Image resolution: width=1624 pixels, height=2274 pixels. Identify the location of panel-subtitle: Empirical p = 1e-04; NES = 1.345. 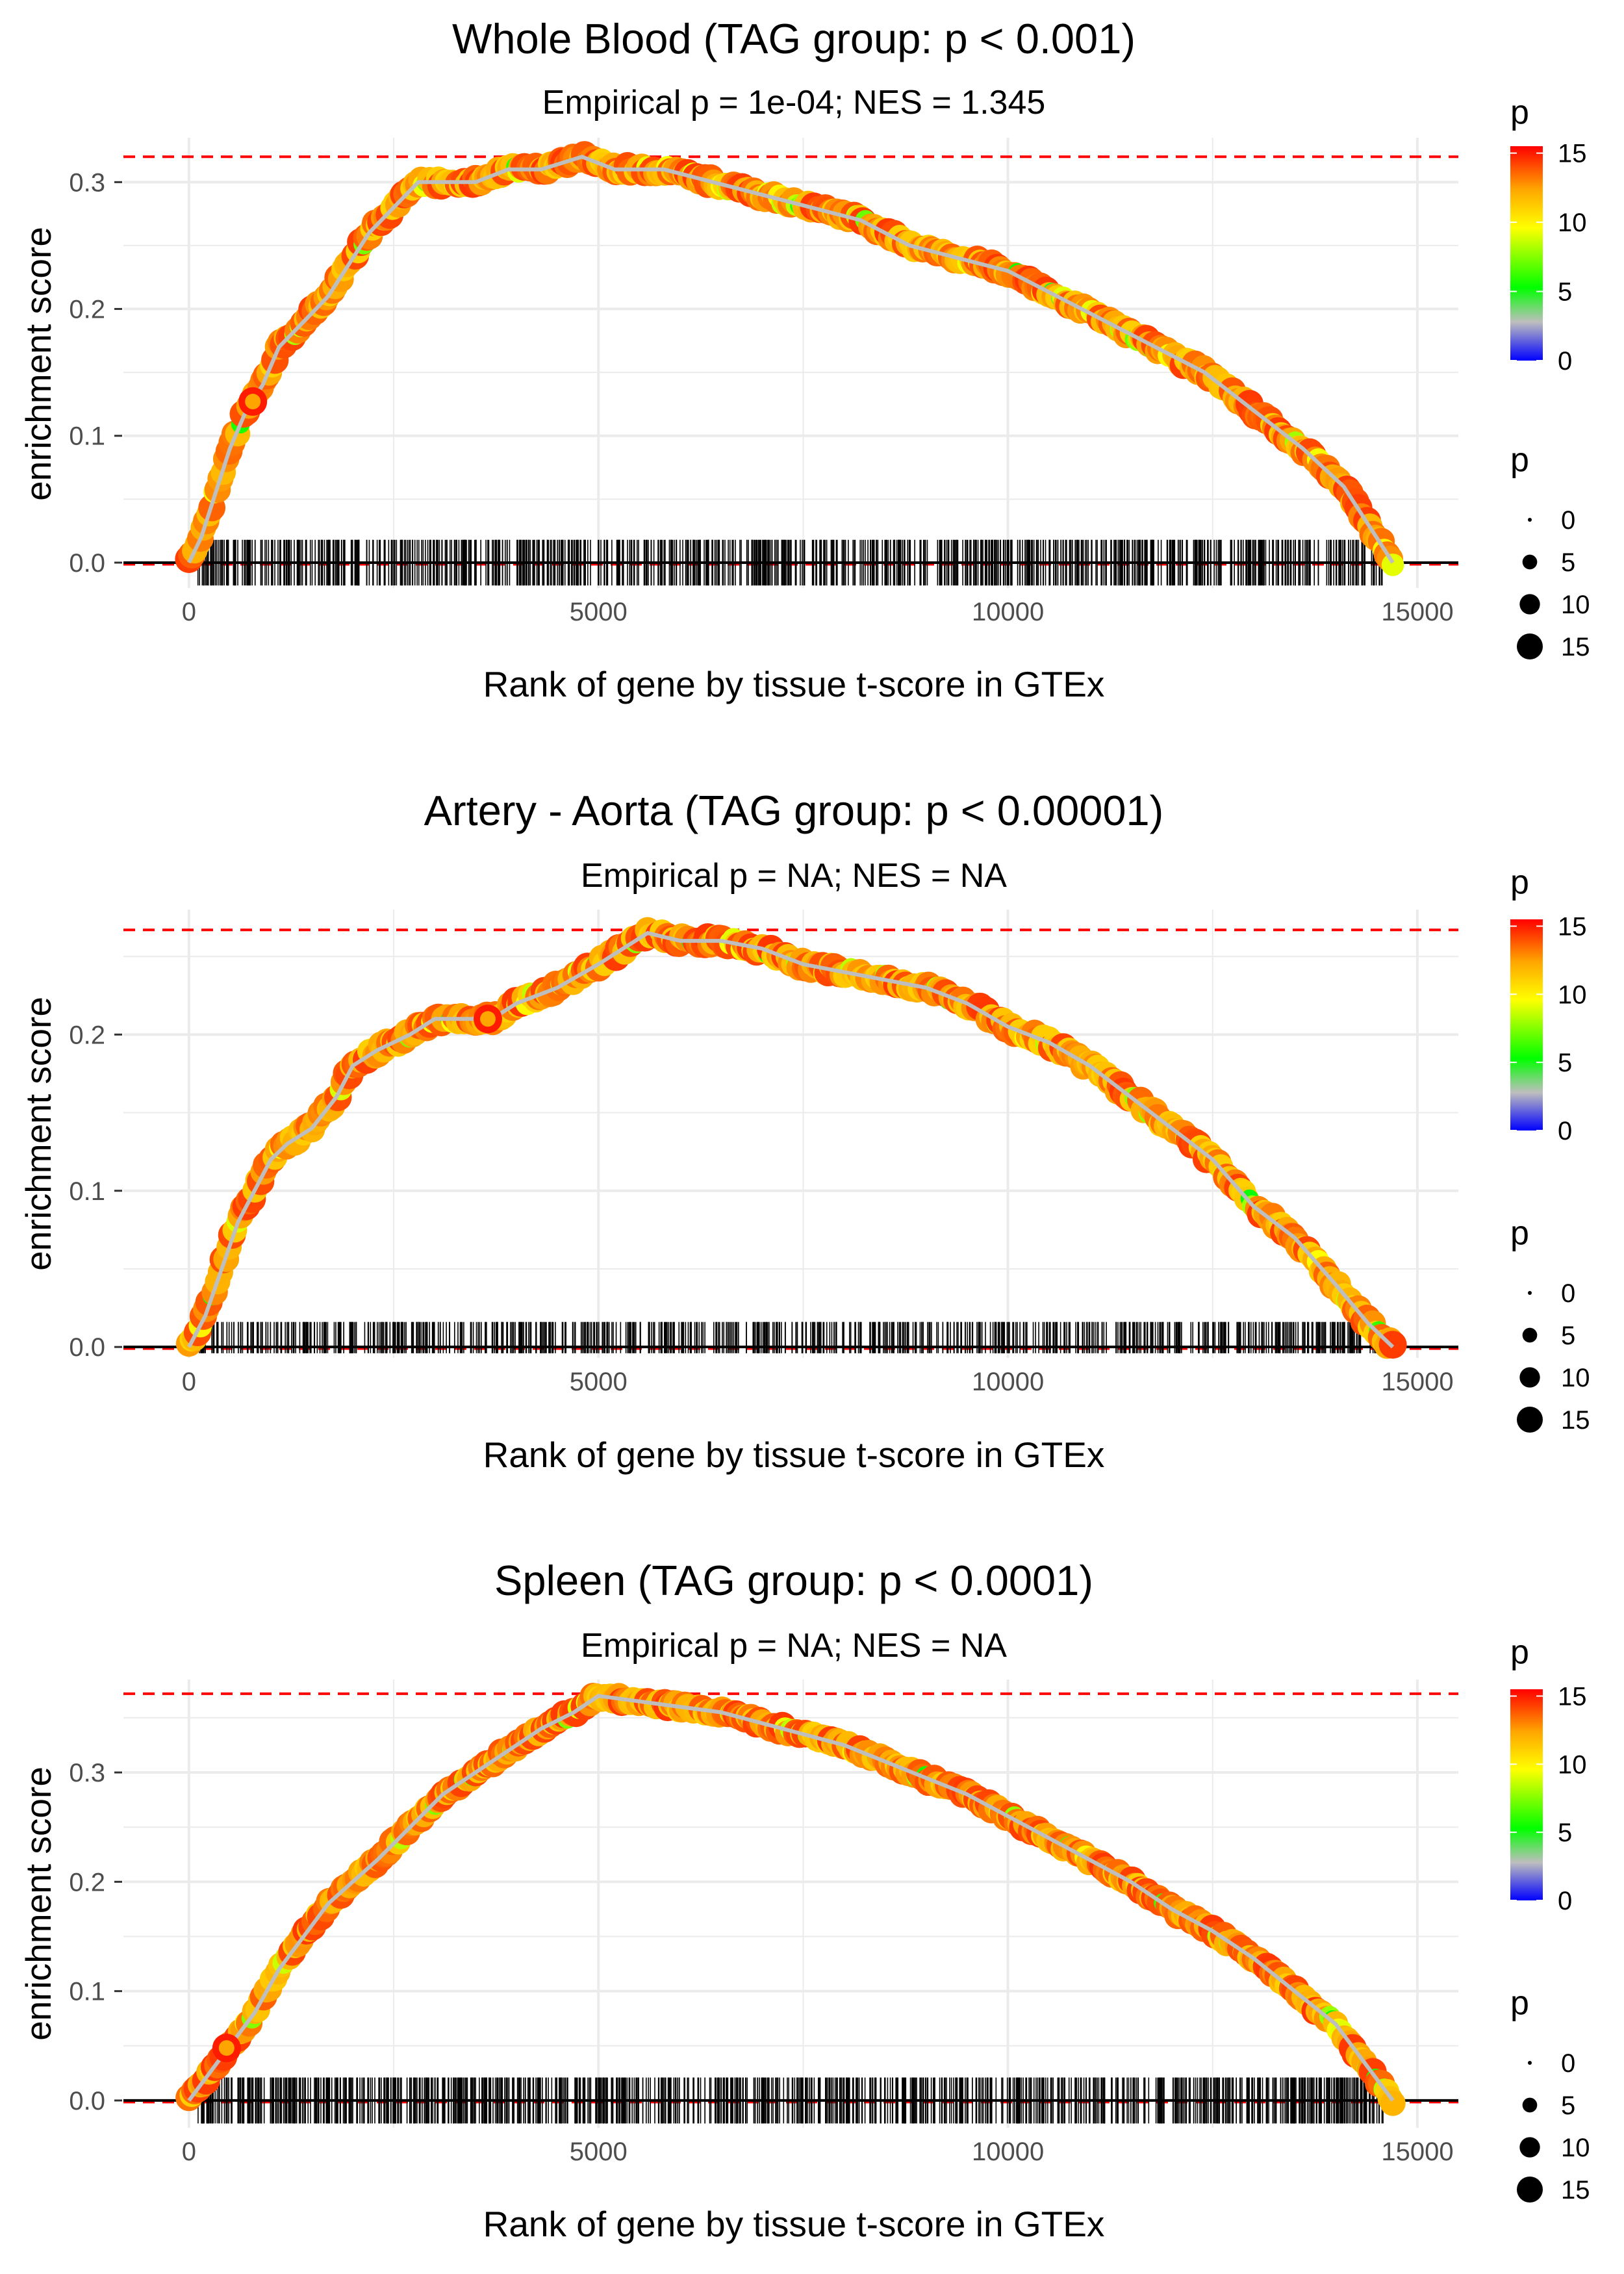
(794, 102).